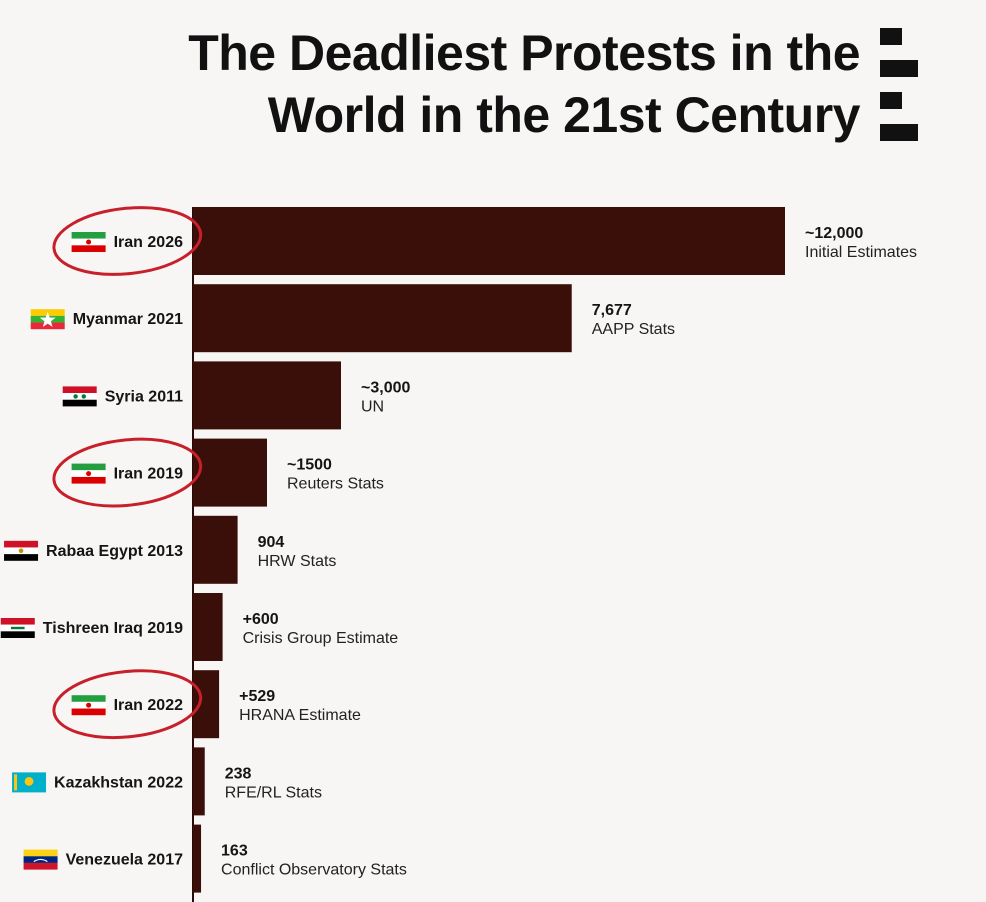 Image resolution: width=986 pixels, height=902 pixels. I want to click on chart-title-line-2: World in the 21st Century, so click(564, 115).